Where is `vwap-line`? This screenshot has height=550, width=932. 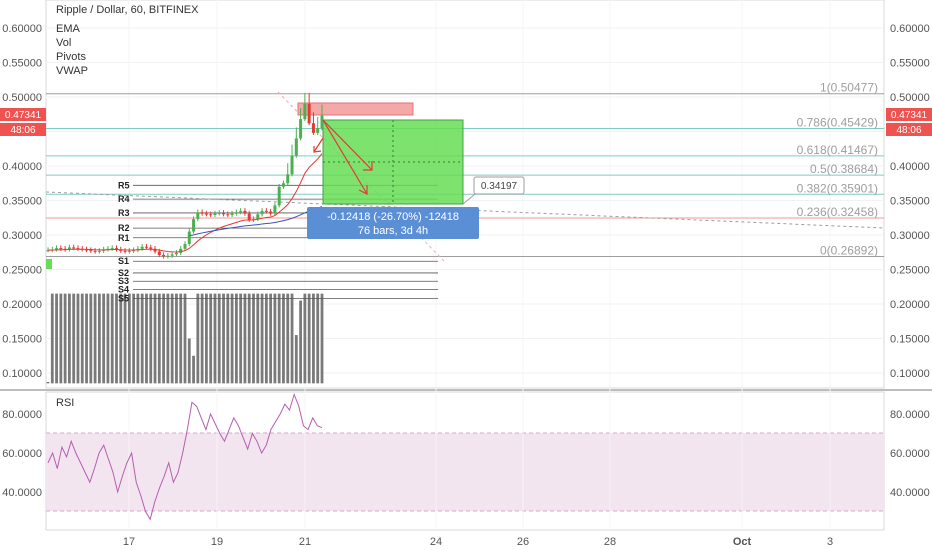
vwap-line is located at coordinates (256, 221).